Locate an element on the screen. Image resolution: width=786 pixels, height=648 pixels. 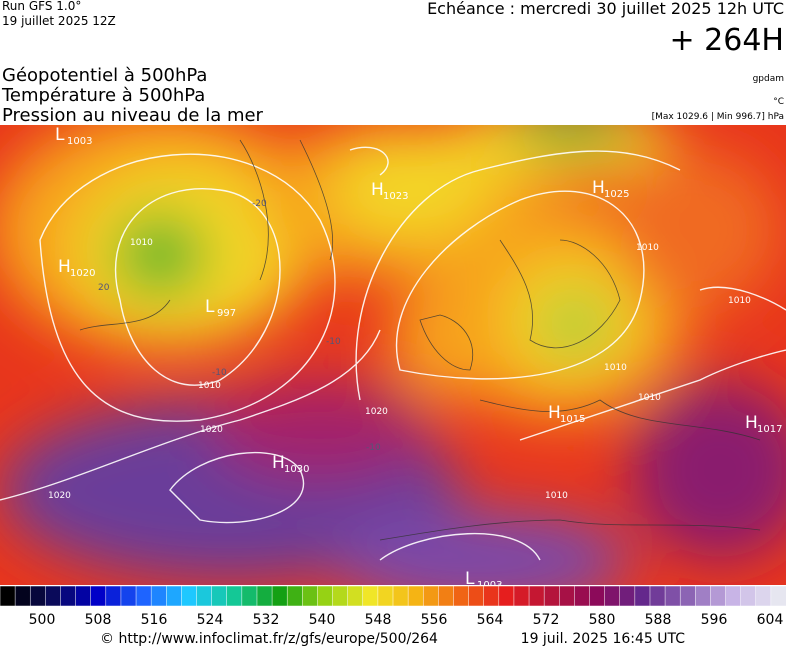
colorbar-tick-label: 588 is located at coordinates (658, 620).